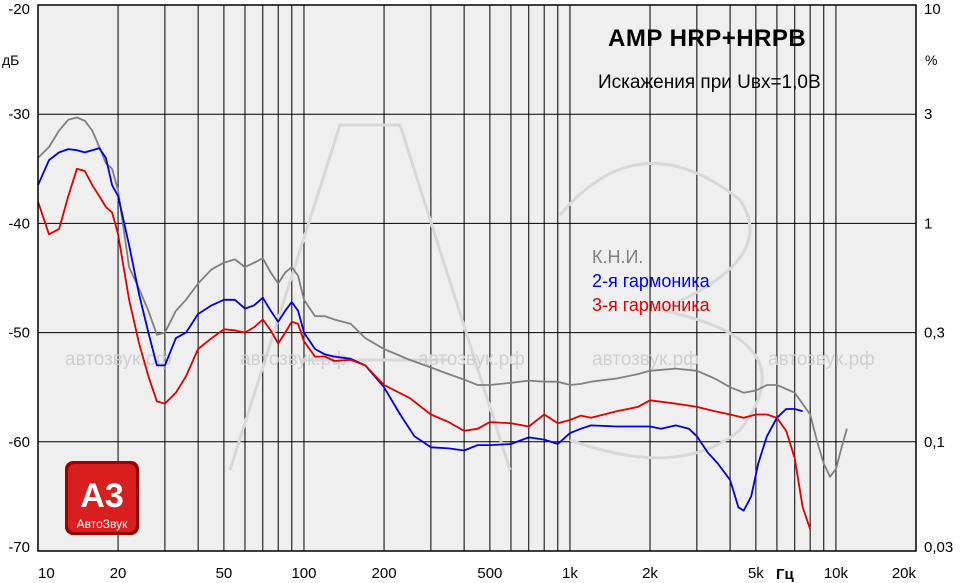  I want to click on legend: К.Н.И. 2-я гармоника 3-я гармоника, so click(651, 281).